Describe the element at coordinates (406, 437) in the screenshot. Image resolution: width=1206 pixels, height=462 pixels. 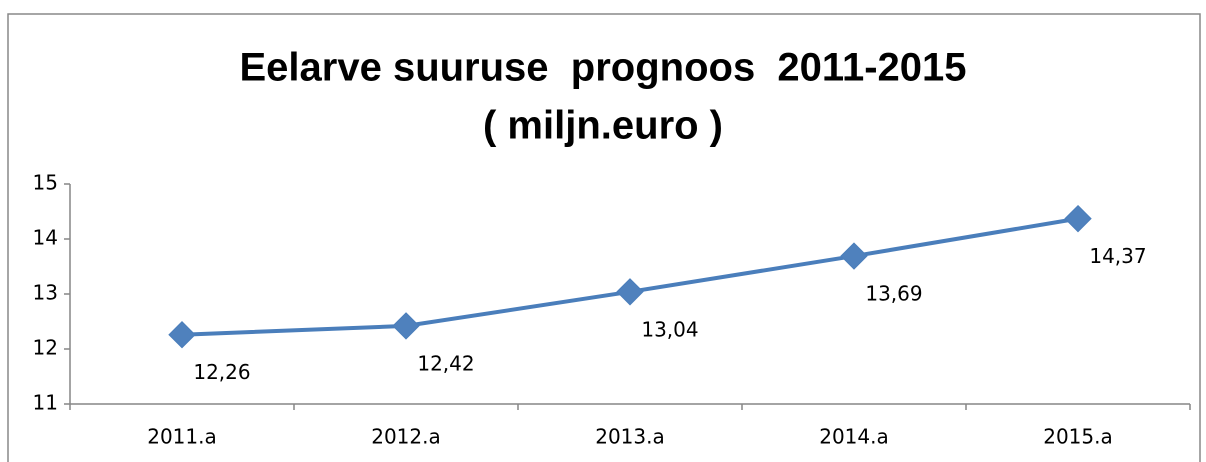
I see `x-tick-label: 2012.a` at that location.